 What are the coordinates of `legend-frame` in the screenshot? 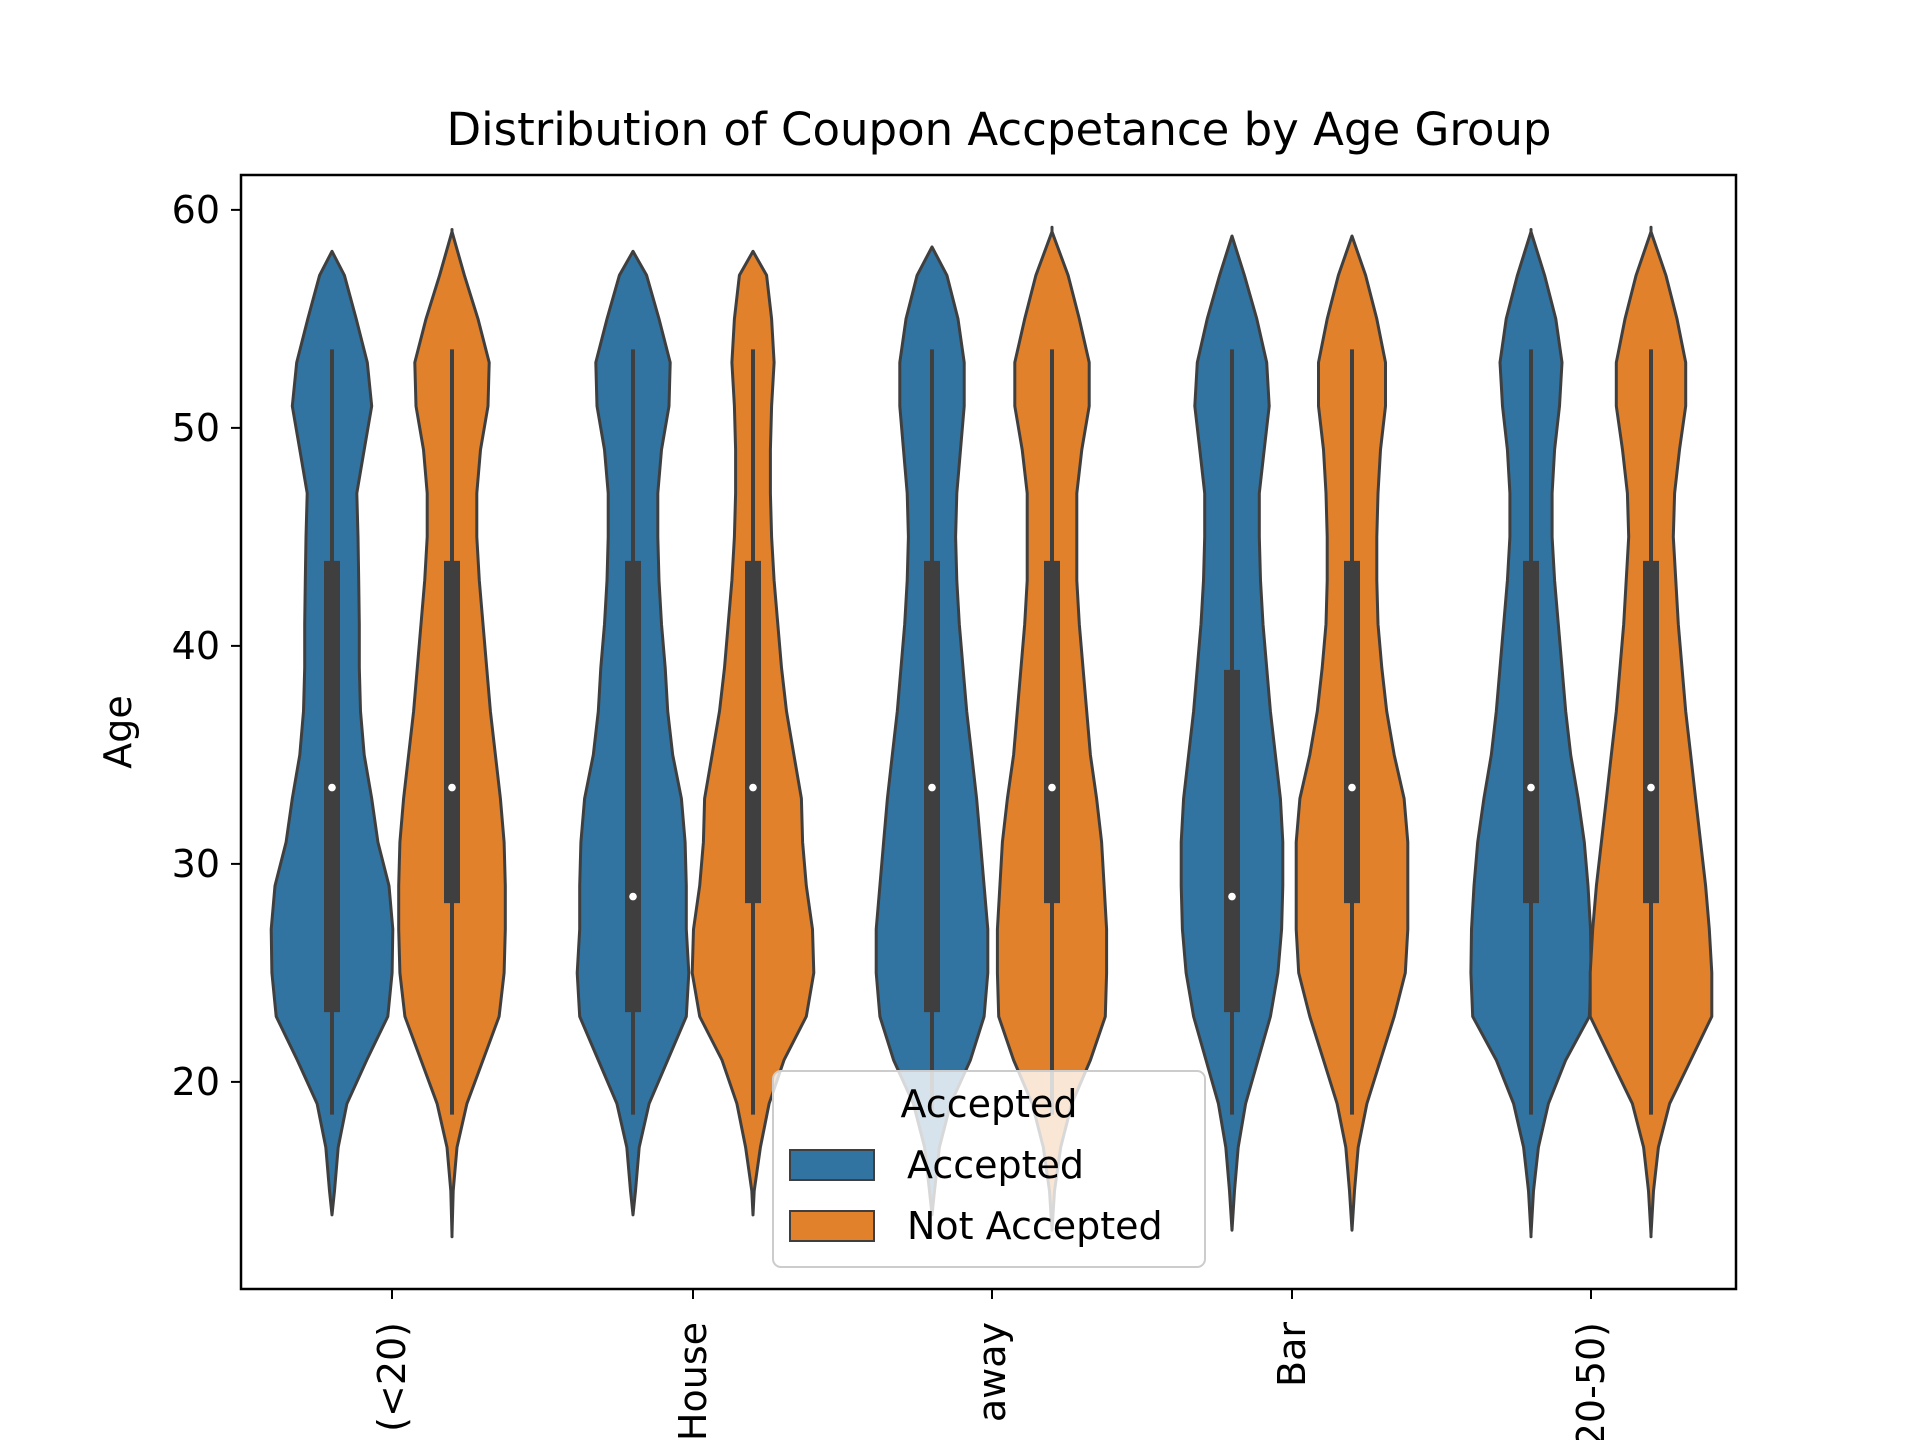 It's located at (989, 1169).